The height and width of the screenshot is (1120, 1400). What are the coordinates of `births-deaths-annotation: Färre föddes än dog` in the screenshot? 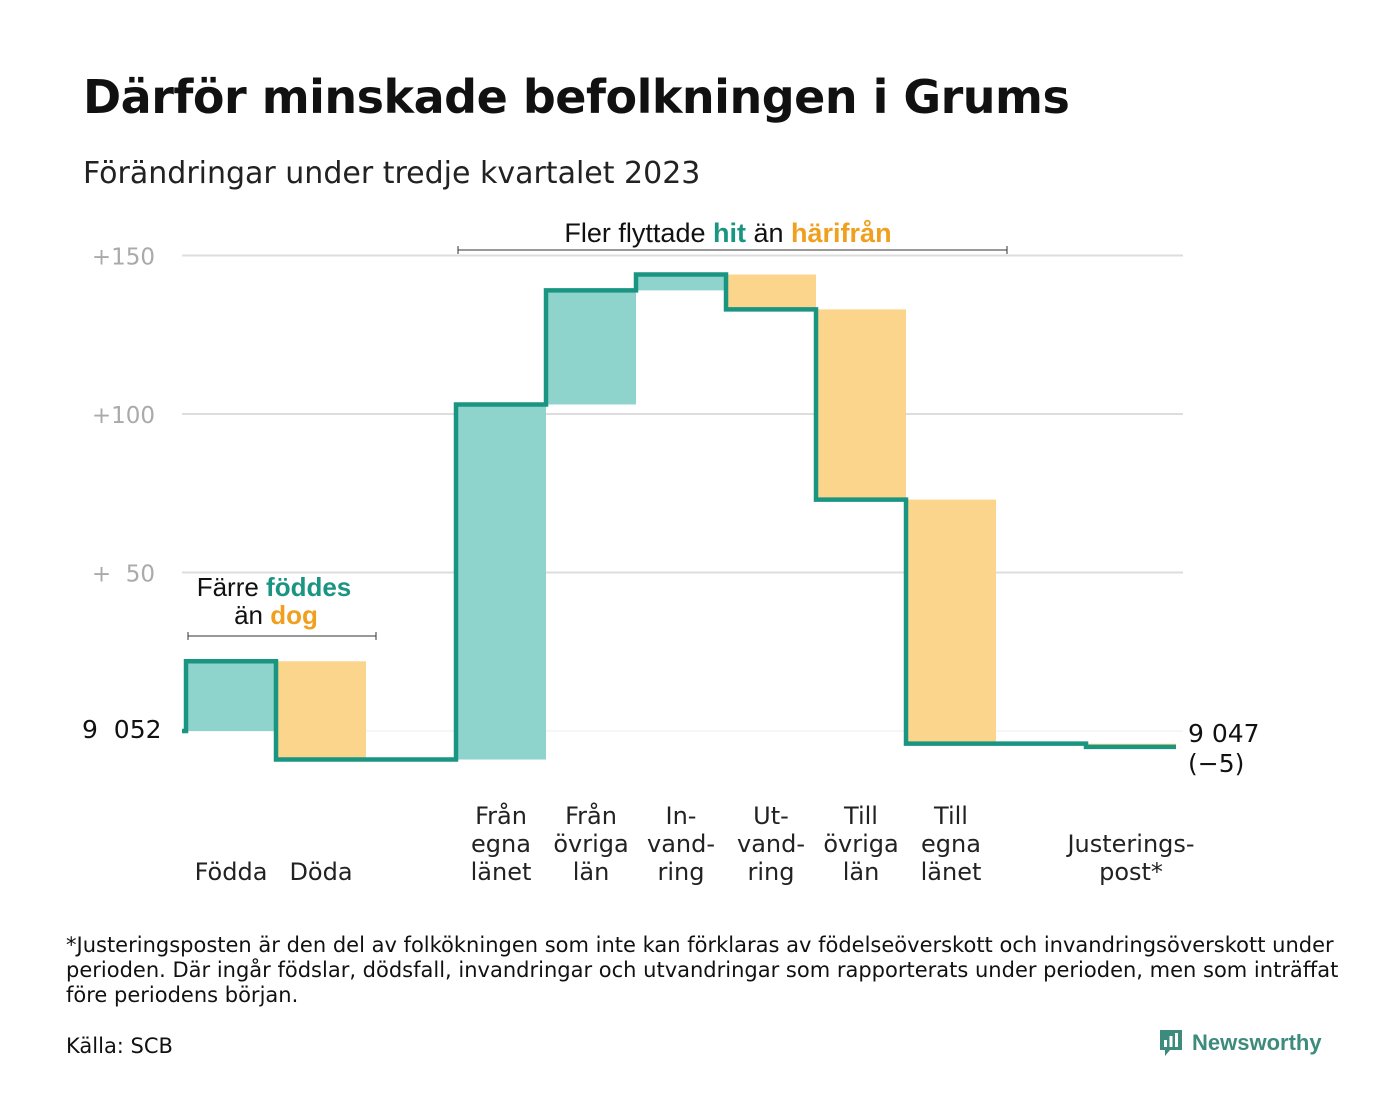 It's located at (282, 606).